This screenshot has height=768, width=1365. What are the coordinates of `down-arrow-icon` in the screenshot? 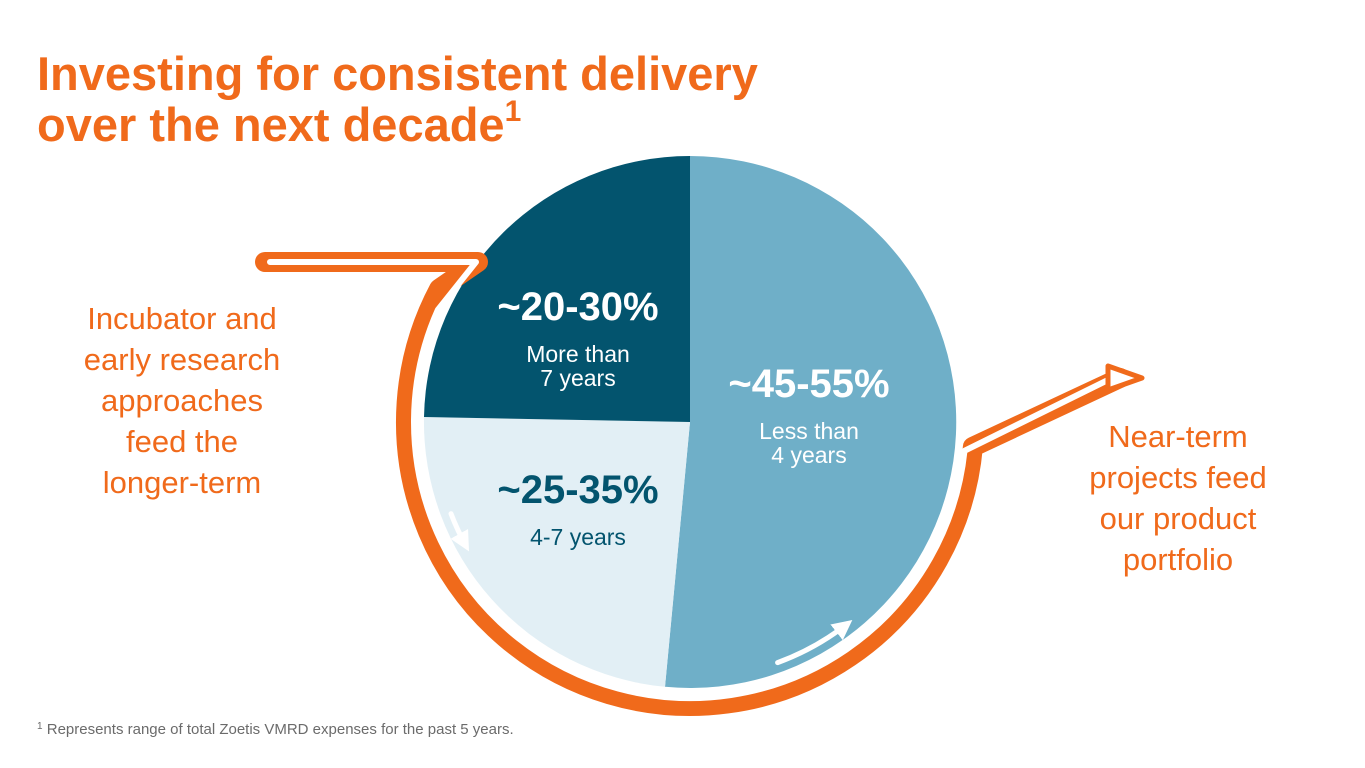 It's located at (459, 531).